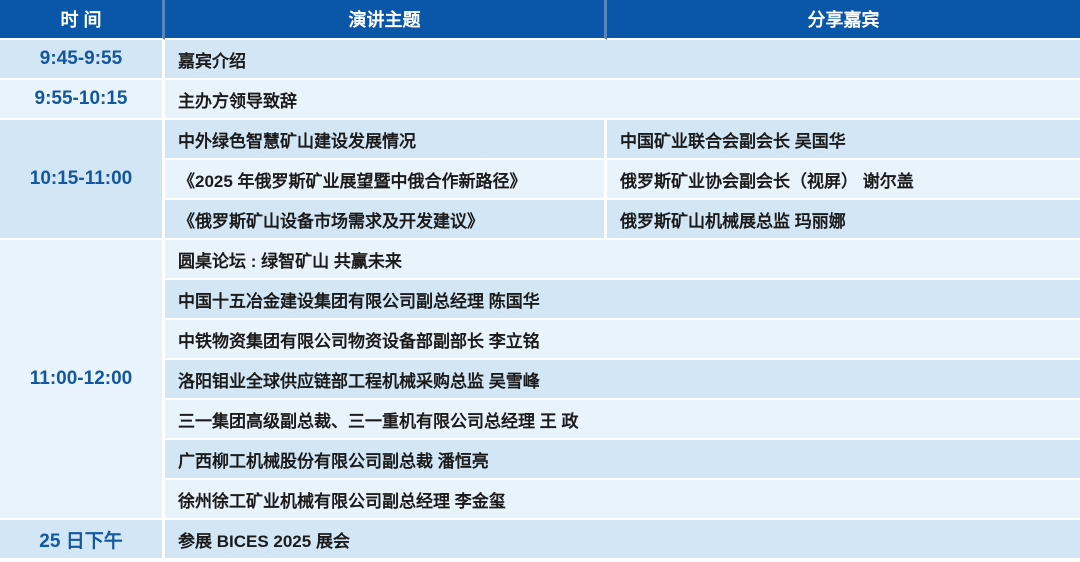  I want to click on guest-cell: 俄罗斯矿业协会副会长（视屏） 谢尔盖, so click(843, 180).